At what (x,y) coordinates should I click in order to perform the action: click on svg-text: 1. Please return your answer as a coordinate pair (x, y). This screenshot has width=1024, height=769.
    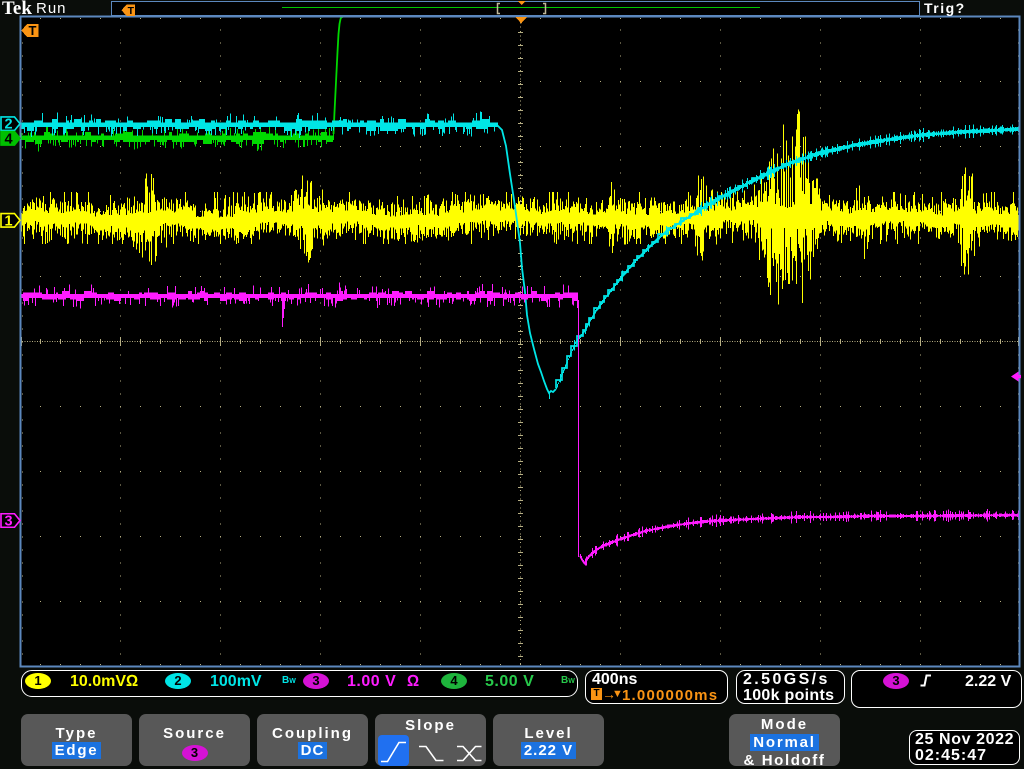
    Looking at the image, I should click on (8, 221).